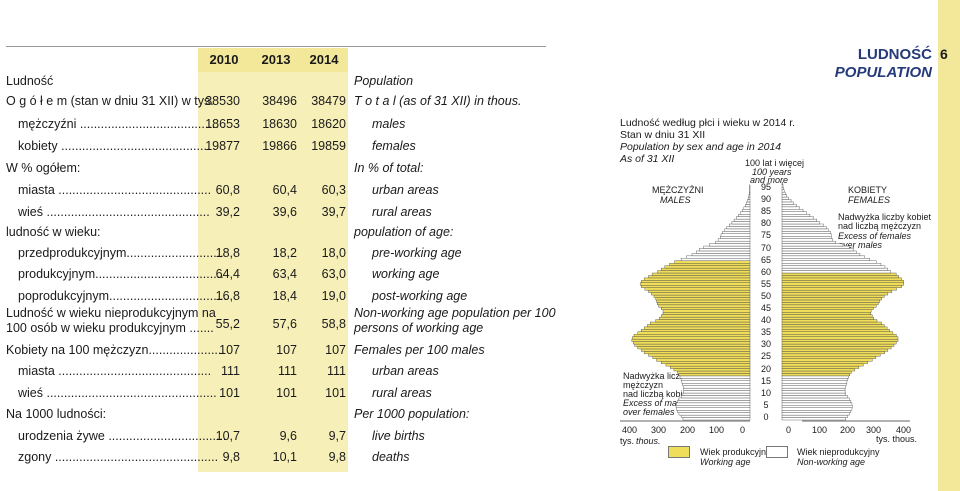 Image resolution: width=960 pixels, height=491 pixels. Describe the element at coordinates (656, 376) in the screenshot. I see `excess-males-pl1: Nadwyżka liczby` at that location.